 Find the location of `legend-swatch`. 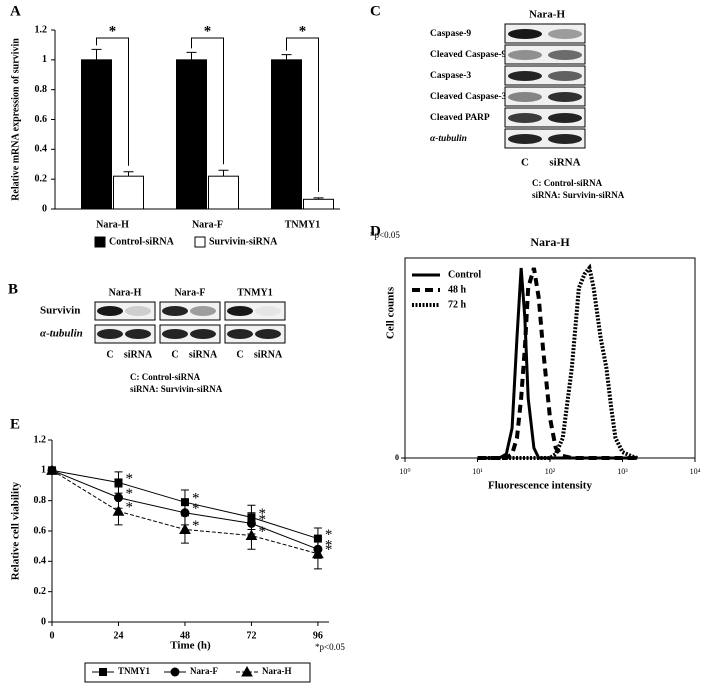

legend-swatch is located at coordinates (100, 242).